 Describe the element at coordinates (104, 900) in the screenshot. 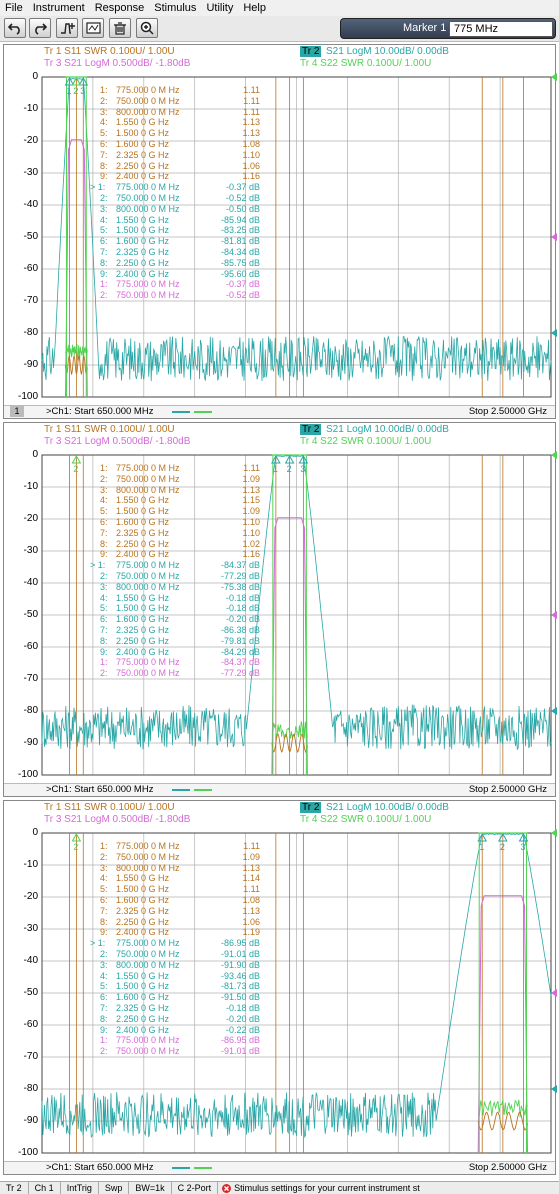

I see `marker-number: 6:` at that location.